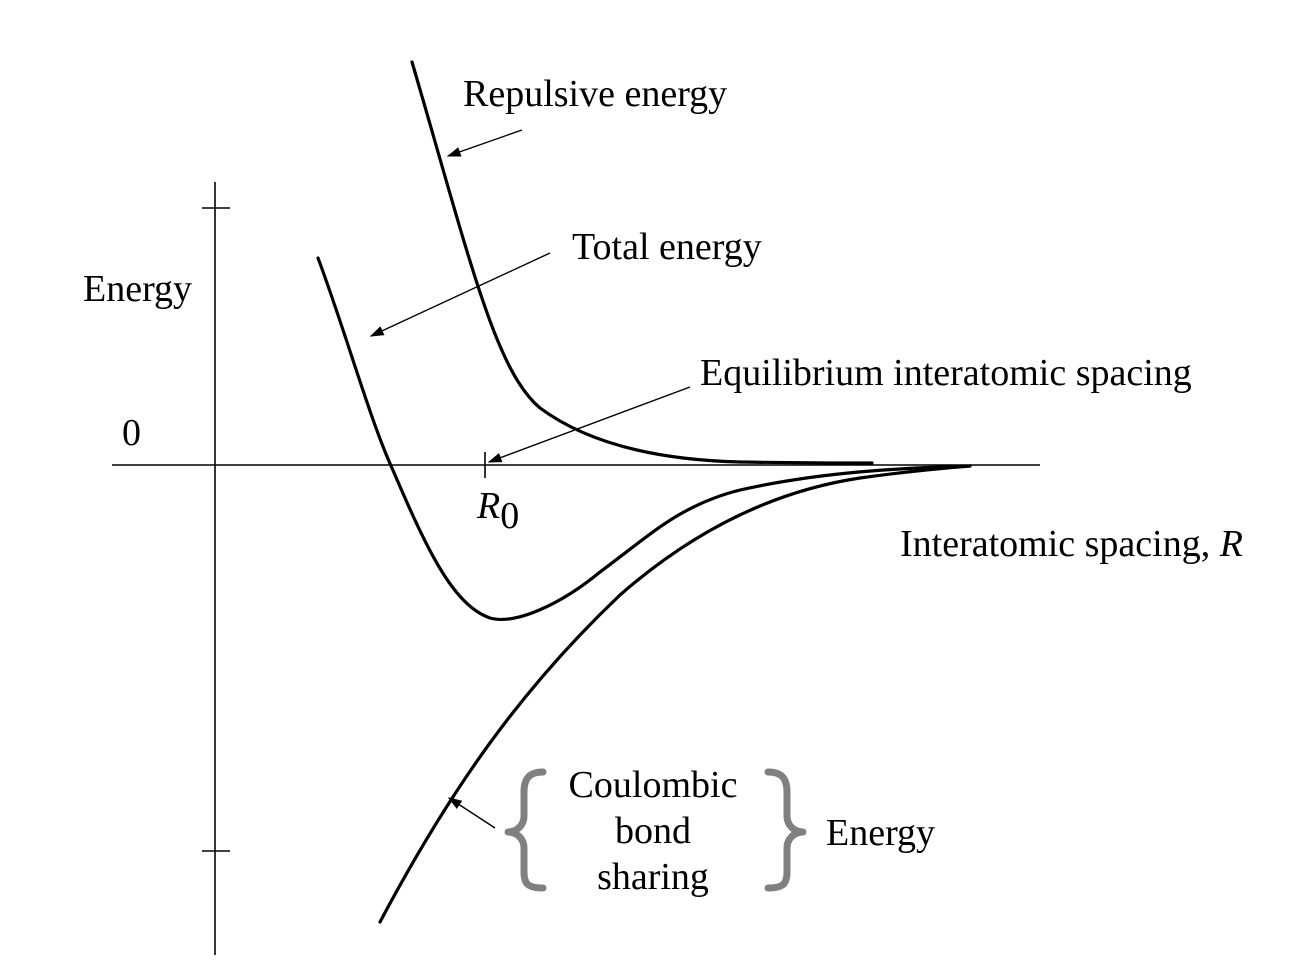  I want to click on r0-label: R0, so click(497, 511).